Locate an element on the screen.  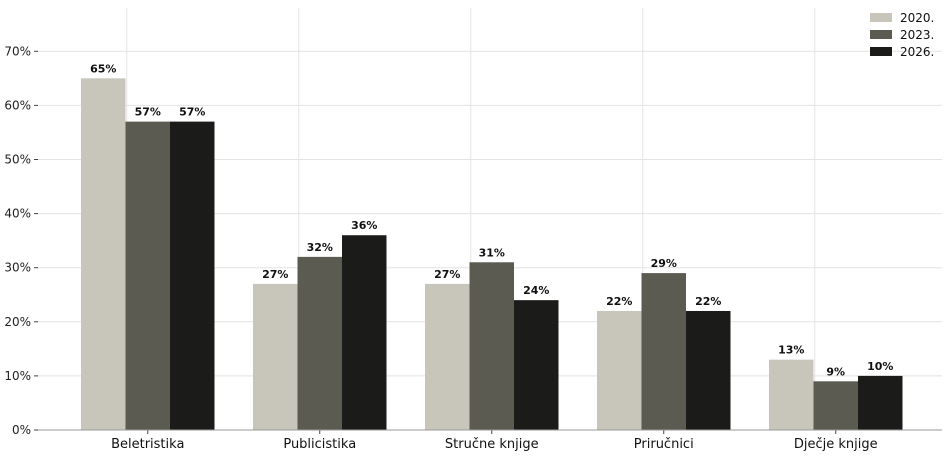
legend: 2020. 2023. 2026. is located at coordinates (902, 35).